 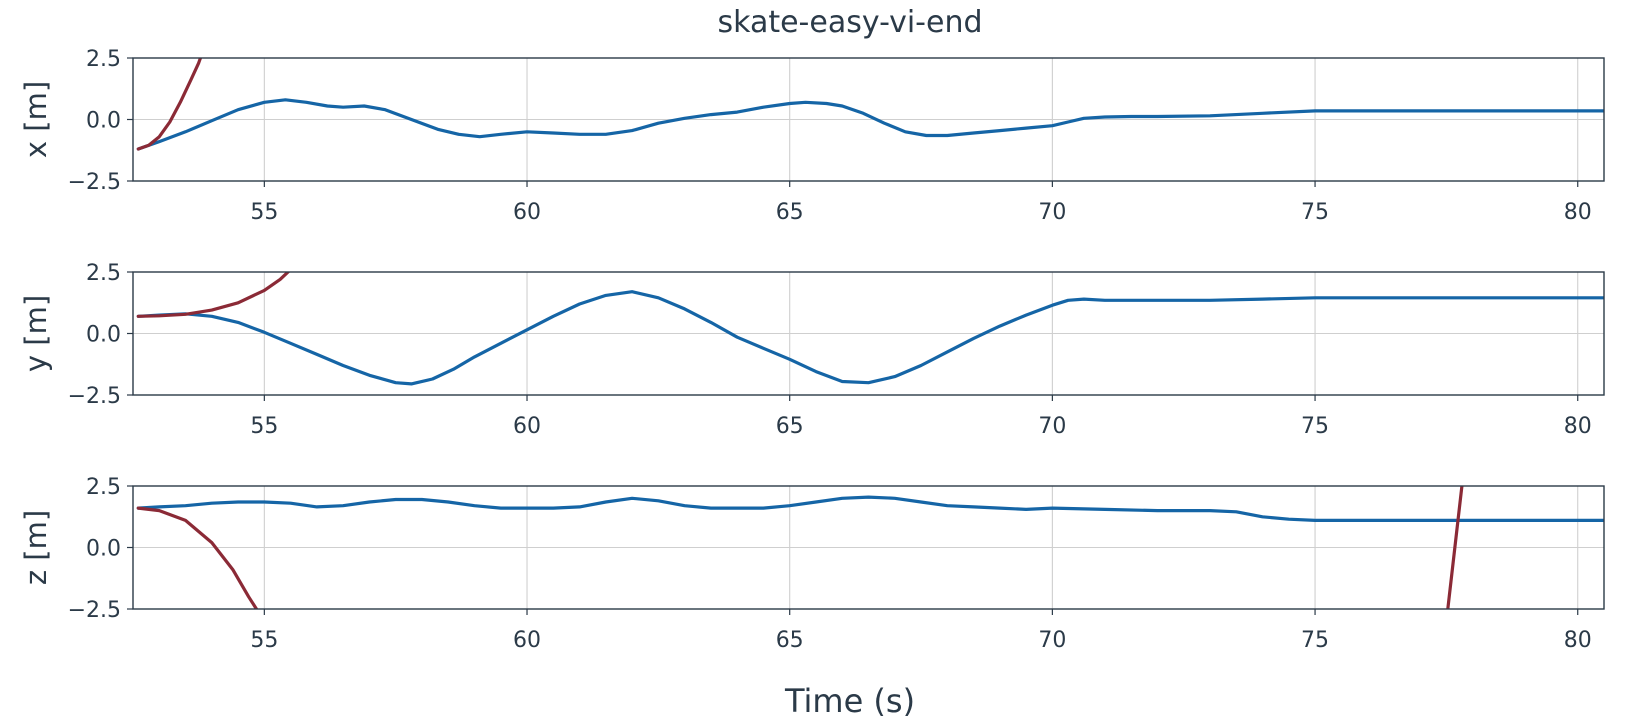 What do you see at coordinates (849, 701) in the screenshot?
I see `x-axis-label: Time (s)` at bounding box center [849, 701].